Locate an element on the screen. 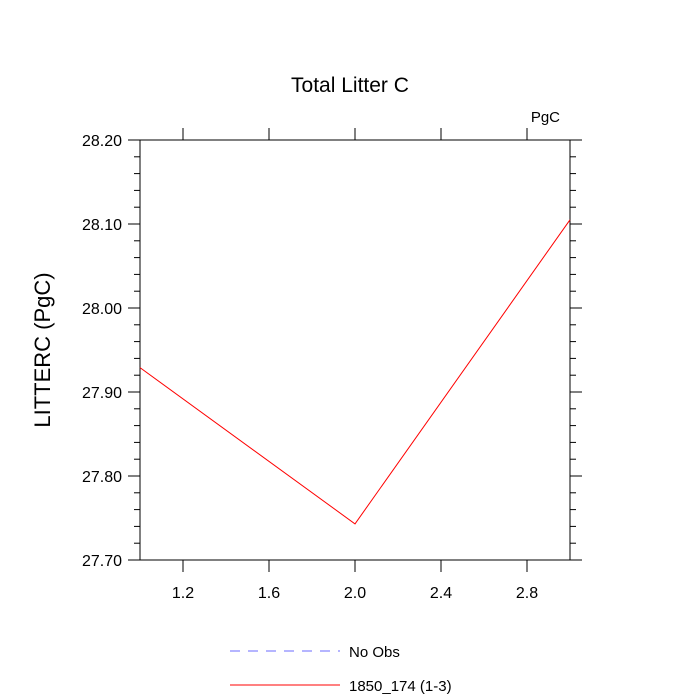  x-tick-label: 2.0 is located at coordinates (355, 593).